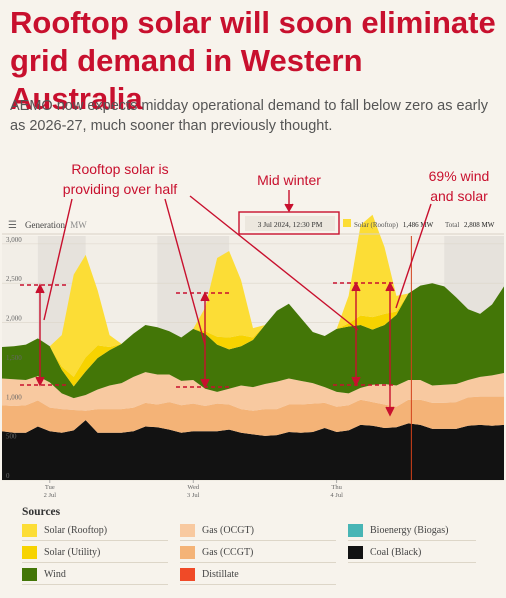  Describe the element at coordinates (220, 574) in the screenshot. I see `legend-label: Distillate` at that location.